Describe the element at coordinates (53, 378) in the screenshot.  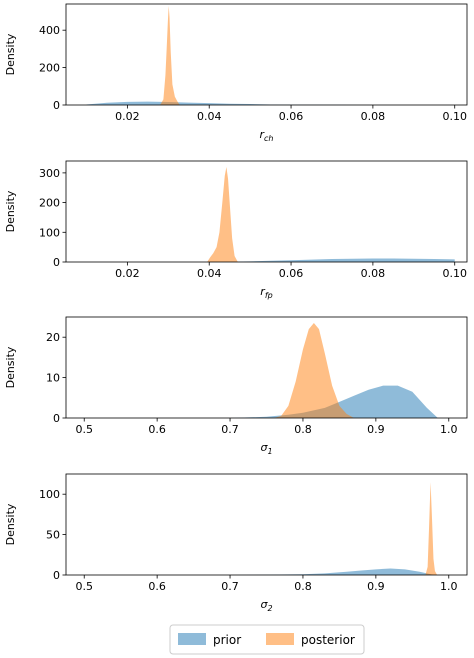
I see `y-tick-label: 10` at that location.